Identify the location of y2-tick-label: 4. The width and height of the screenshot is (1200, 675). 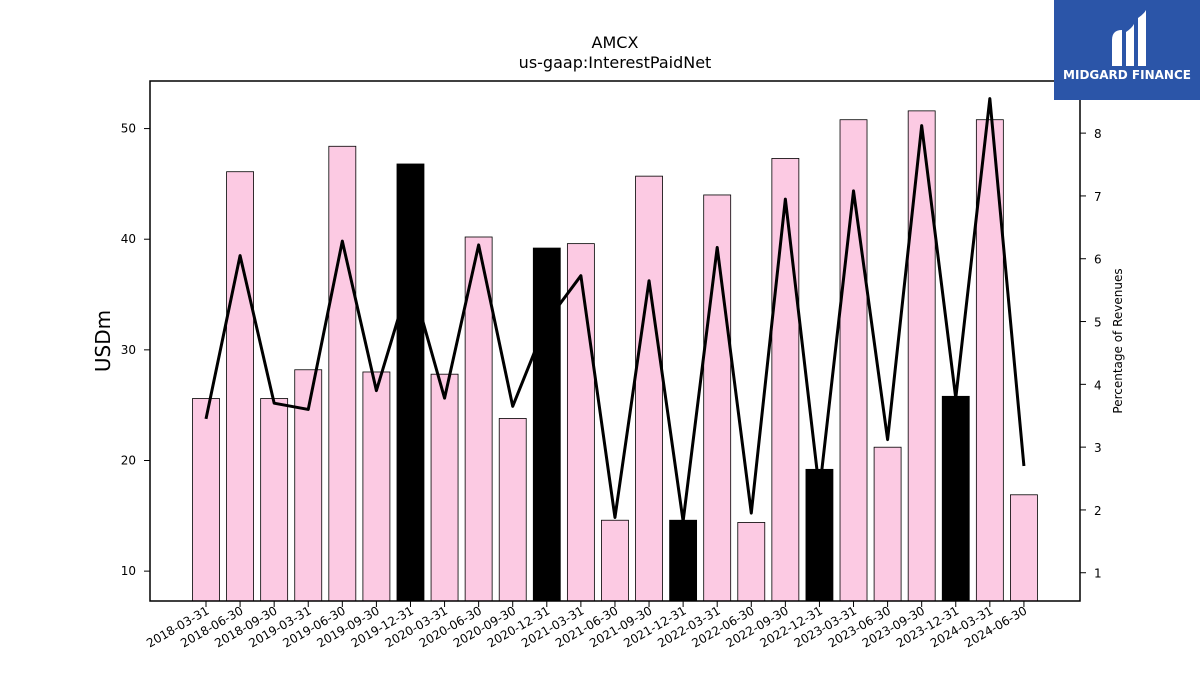
(1098, 385).